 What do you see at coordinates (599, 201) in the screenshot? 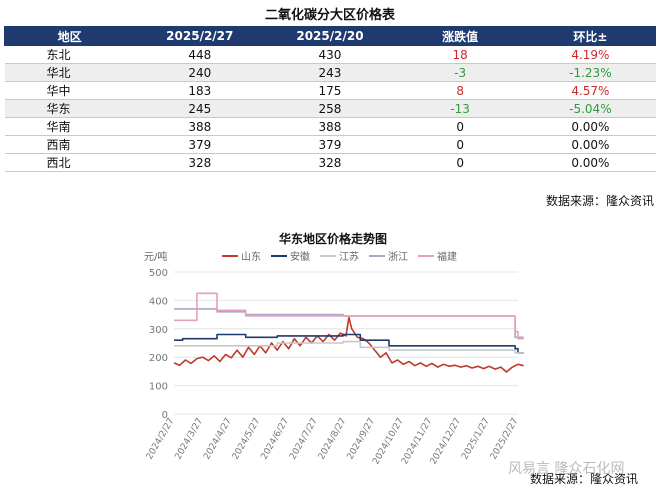
I see `data-source-note: 数据来源：隆众资讯` at bounding box center [599, 201].